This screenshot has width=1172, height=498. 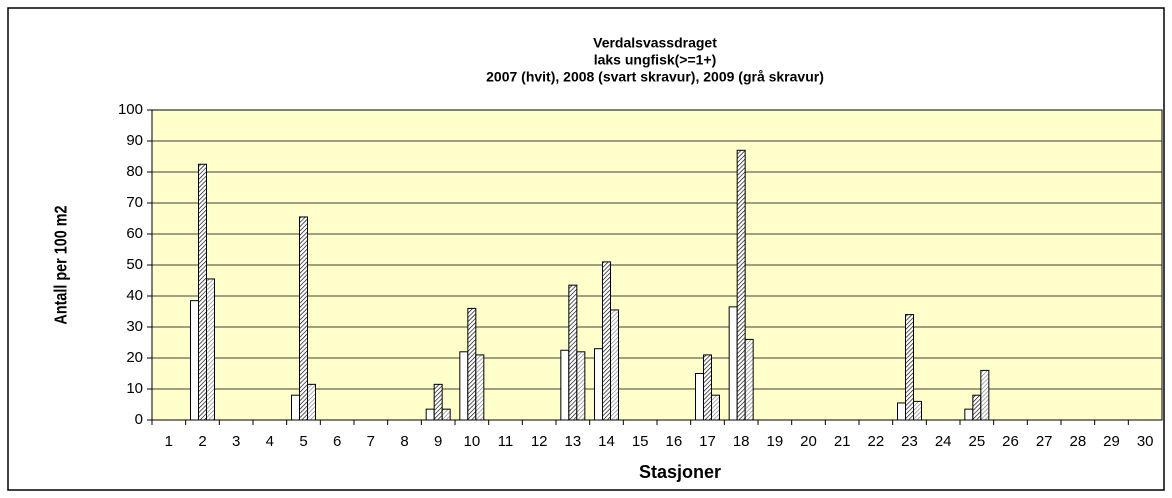 I want to click on x-tick-label: 1, so click(x=169, y=441).